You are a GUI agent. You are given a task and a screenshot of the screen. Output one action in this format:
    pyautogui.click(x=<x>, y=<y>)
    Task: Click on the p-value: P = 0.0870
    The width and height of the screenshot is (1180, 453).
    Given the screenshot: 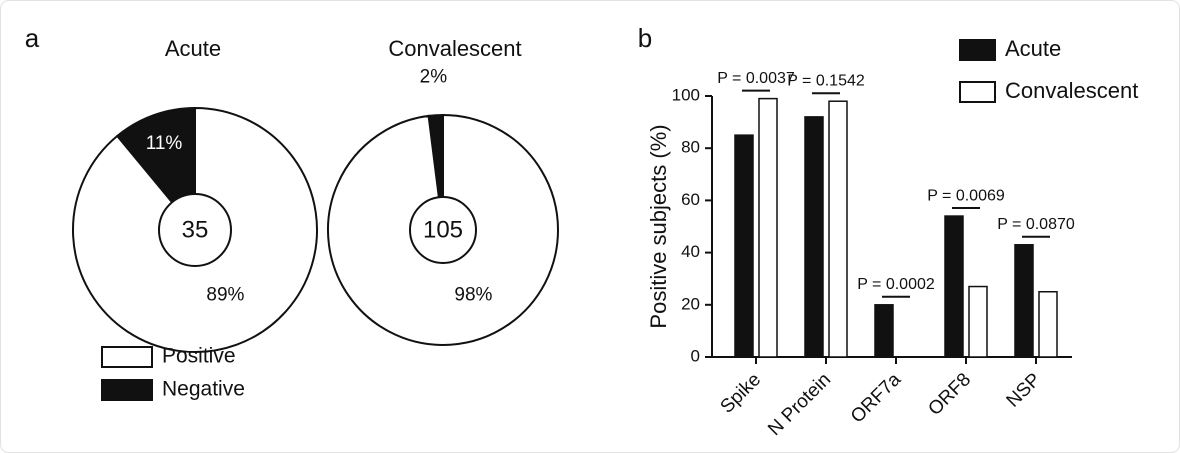 What is the action you would take?
    pyautogui.click(x=1036, y=224)
    